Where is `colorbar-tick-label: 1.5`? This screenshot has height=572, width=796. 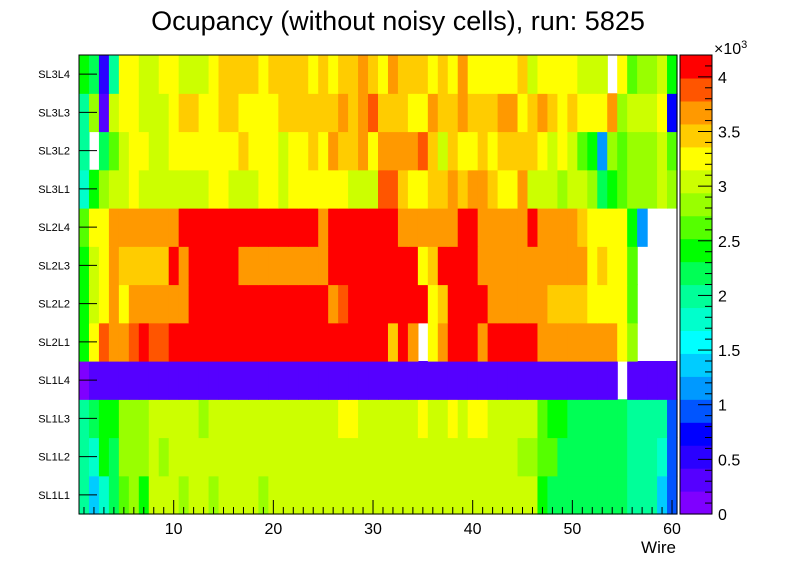 colorbar-tick-label: 1.5 is located at coordinates (729, 351).